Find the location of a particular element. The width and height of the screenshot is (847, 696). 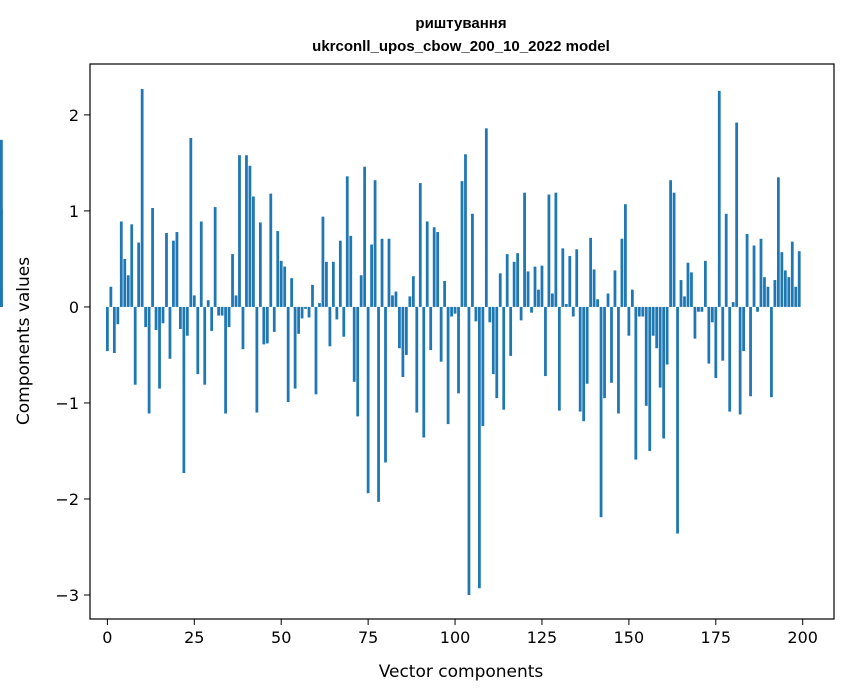

y-tick-label: −1 is located at coordinates (67, 403).